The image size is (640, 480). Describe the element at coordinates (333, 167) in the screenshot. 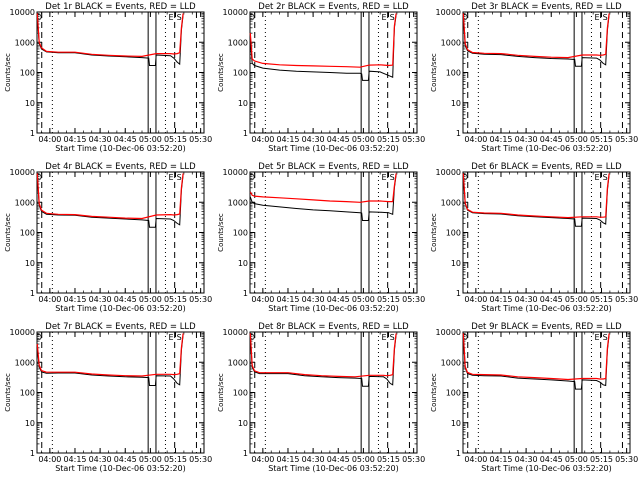

I see `panel-title: Det 5r BLACK = Events, RED = LLD` at that location.